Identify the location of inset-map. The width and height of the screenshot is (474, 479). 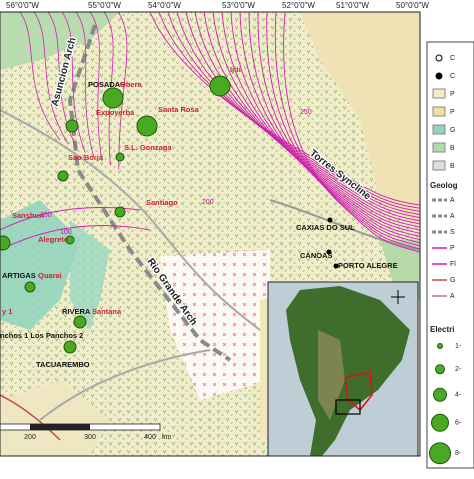
(343, 368).